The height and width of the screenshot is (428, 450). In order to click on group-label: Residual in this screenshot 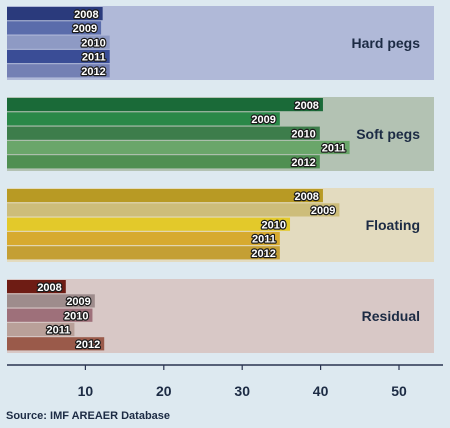, I will do `click(391, 316)`.